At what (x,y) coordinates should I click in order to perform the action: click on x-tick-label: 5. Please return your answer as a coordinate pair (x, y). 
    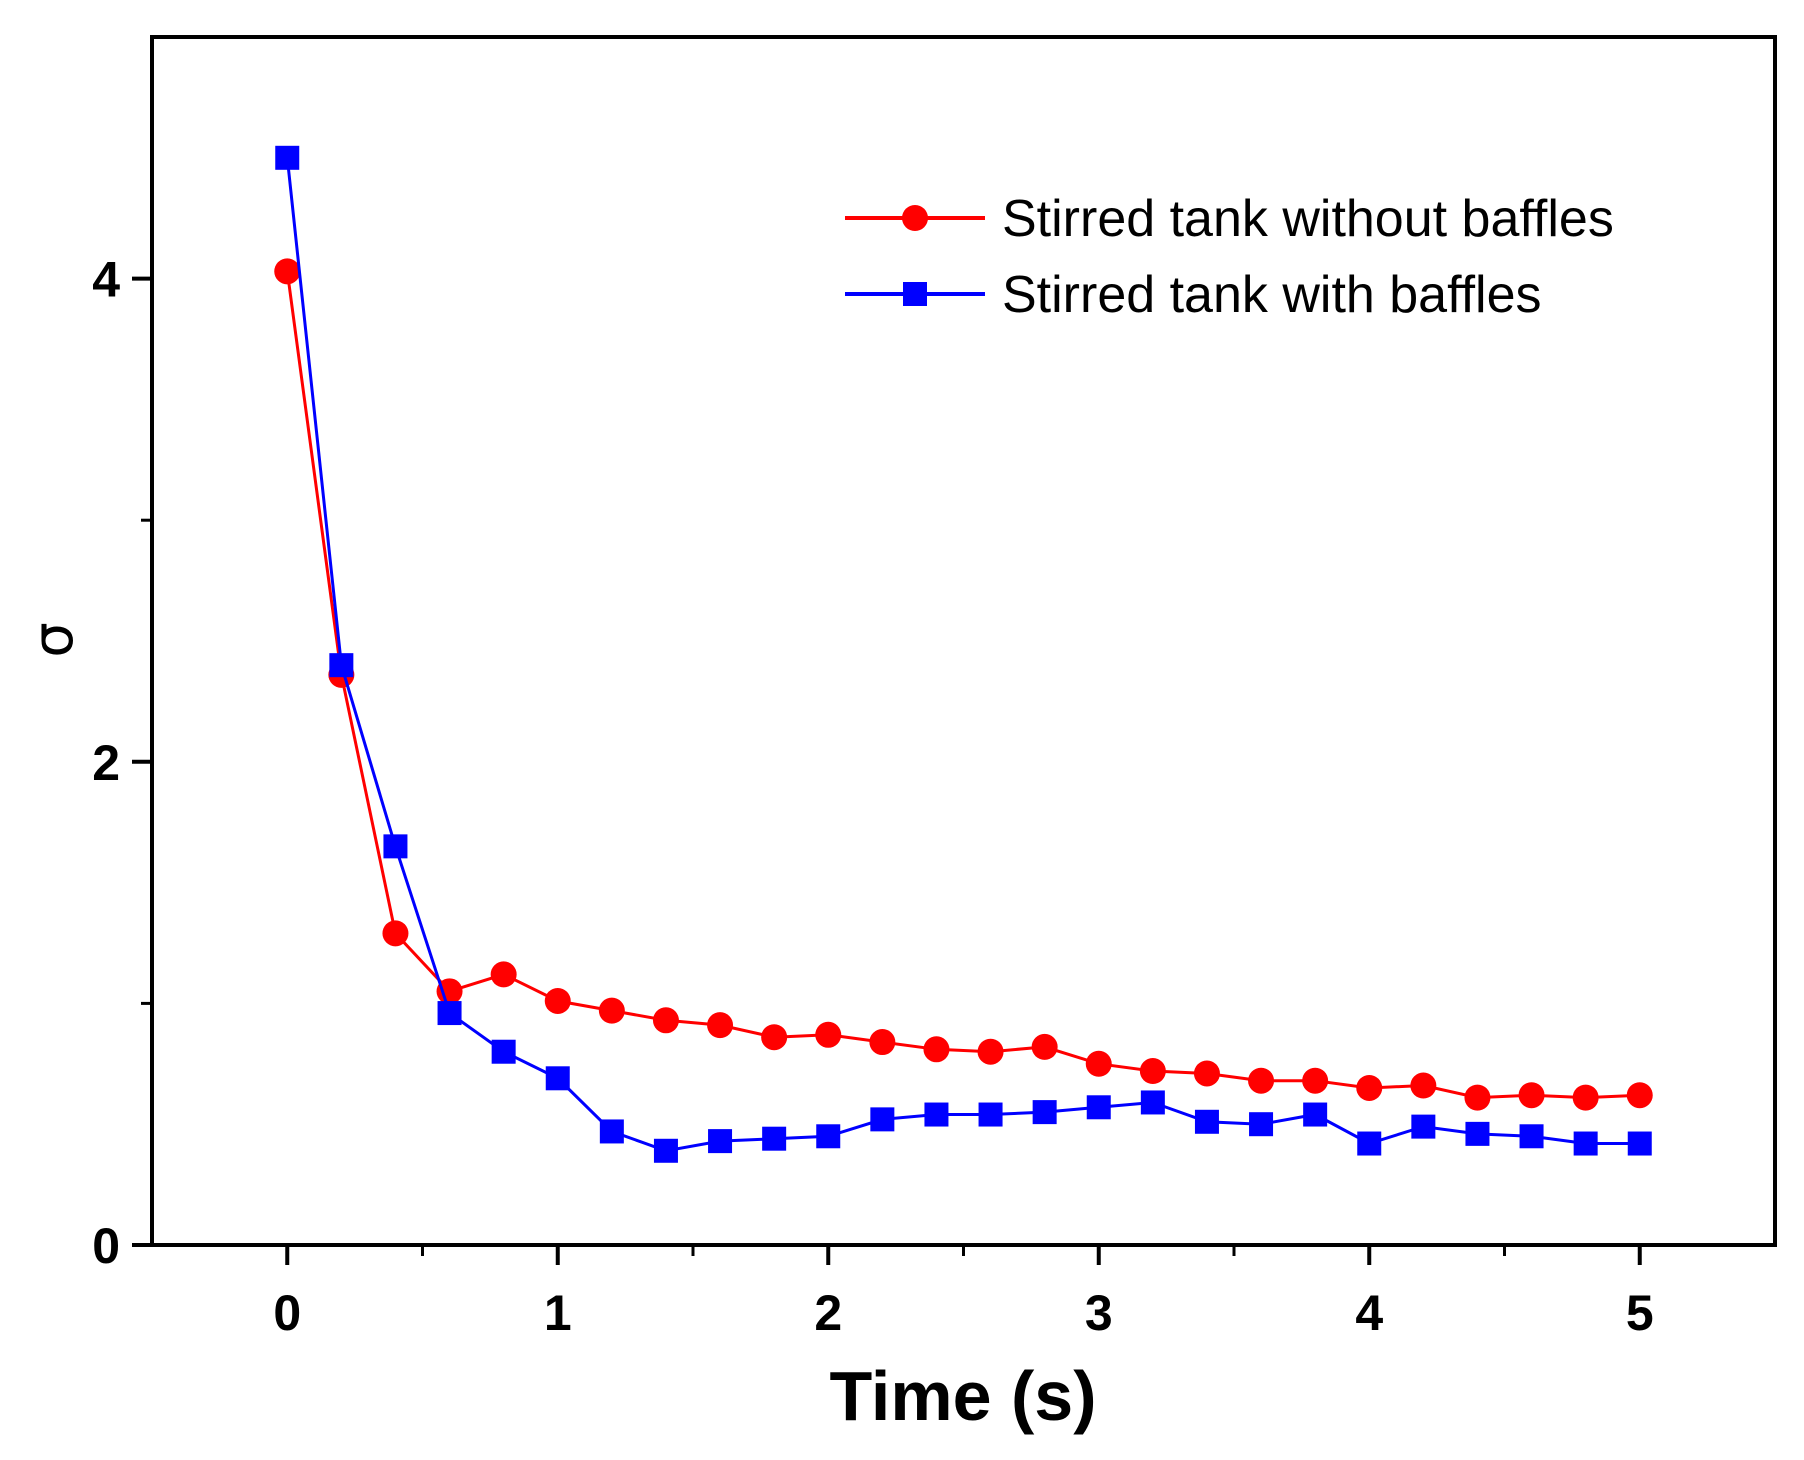
    Looking at the image, I should click on (1640, 1313).